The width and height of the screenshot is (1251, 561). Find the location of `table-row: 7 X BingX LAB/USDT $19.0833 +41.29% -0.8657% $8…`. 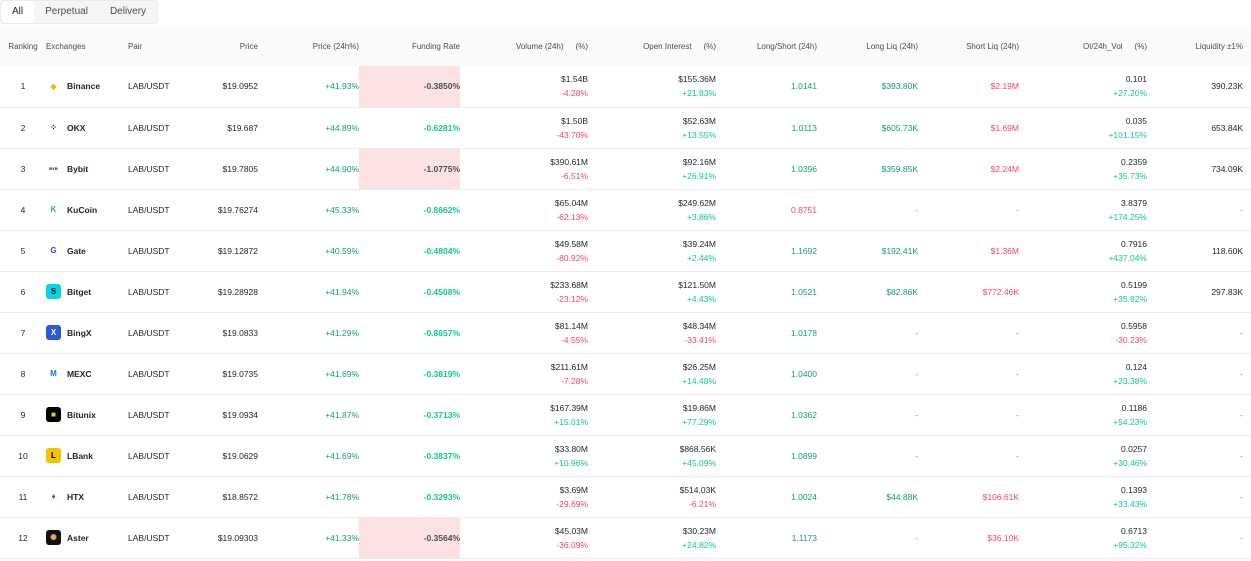

table-row: 7 X BingX LAB/USDT $19.0833 +41.29% -0.8657% $8… is located at coordinates (625, 332).